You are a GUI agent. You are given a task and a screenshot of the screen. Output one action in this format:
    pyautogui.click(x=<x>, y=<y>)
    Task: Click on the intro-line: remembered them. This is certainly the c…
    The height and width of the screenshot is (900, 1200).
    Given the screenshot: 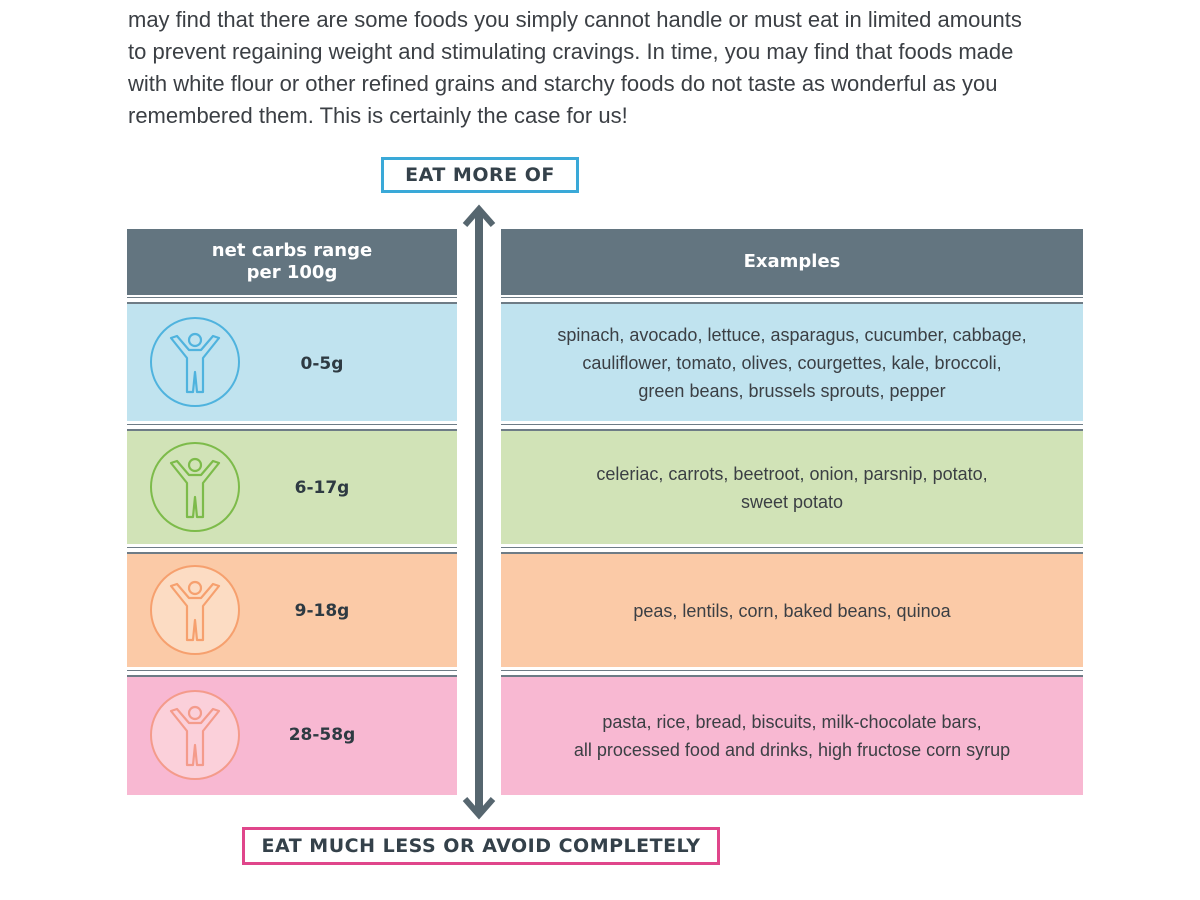 What is the action you would take?
    pyautogui.click(x=378, y=115)
    